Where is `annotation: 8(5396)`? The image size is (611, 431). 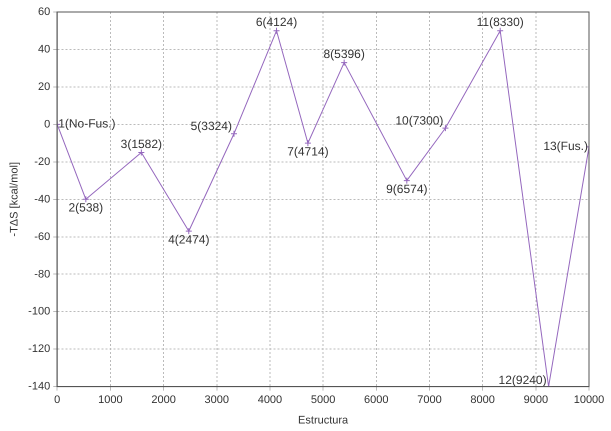 annotation: 8(5396) is located at coordinates (344, 53).